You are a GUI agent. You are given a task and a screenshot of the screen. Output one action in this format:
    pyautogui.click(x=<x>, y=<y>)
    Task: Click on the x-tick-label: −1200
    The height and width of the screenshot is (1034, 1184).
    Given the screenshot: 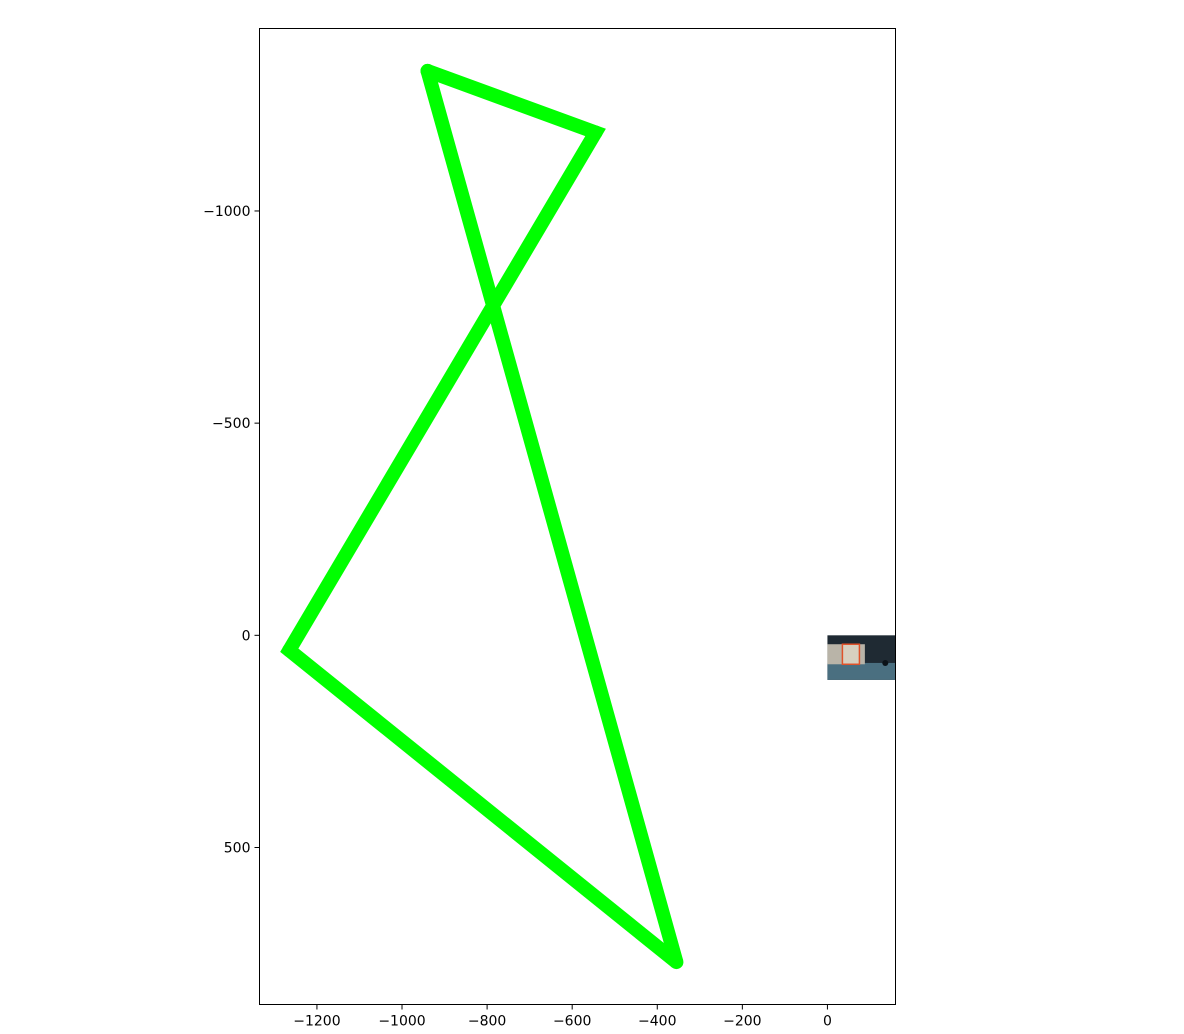 What is the action you would take?
    pyautogui.click(x=316, y=1022)
    